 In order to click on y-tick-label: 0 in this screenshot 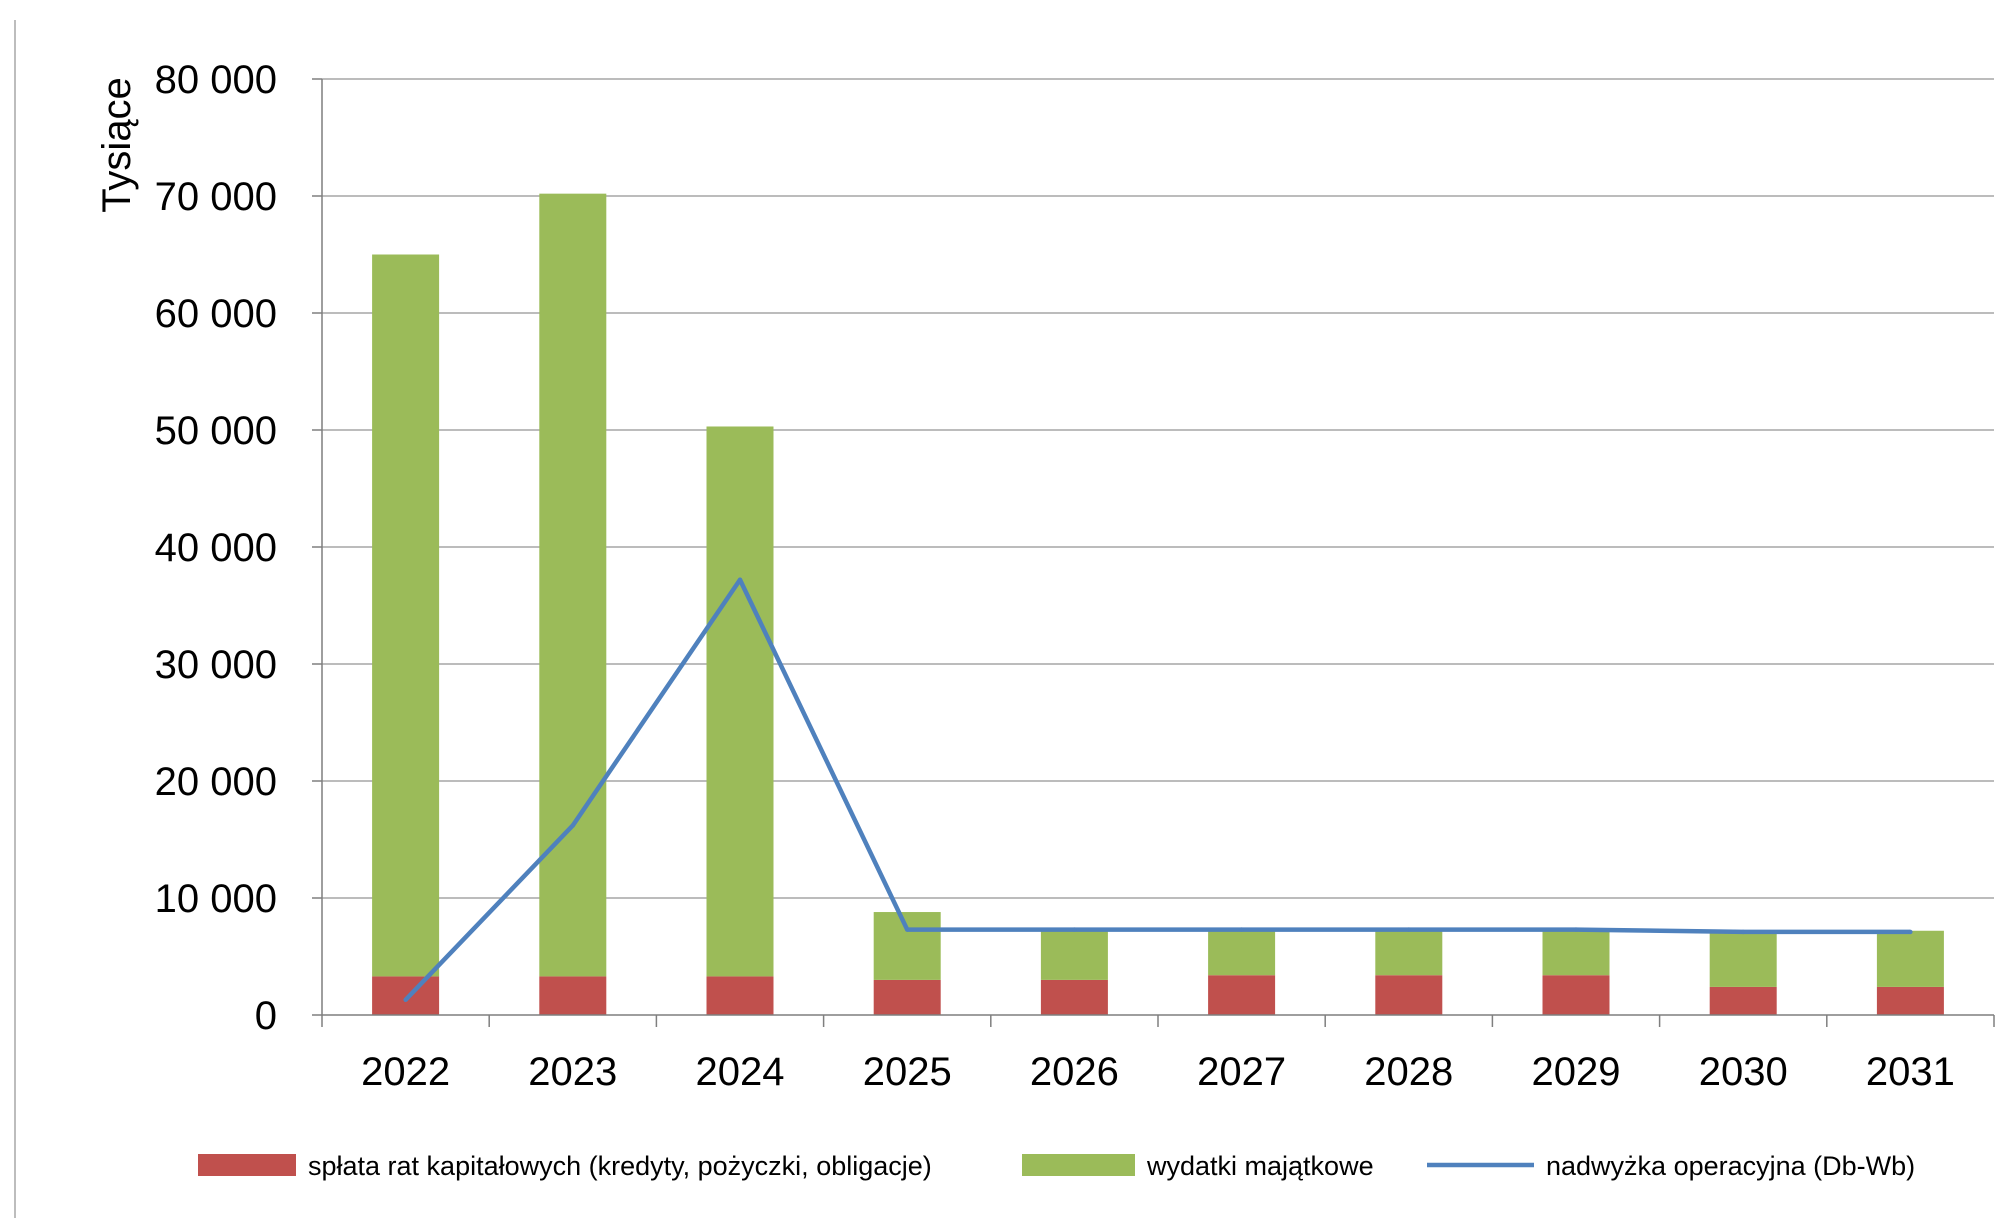, I will do `click(266, 1016)`.